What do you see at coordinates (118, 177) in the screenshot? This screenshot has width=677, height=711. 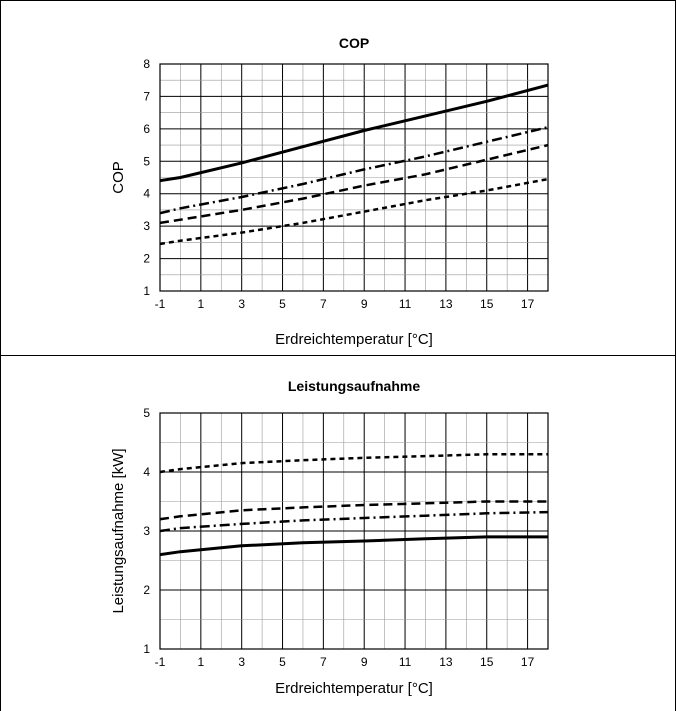 I see `y-axis-label: COP` at bounding box center [118, 177].